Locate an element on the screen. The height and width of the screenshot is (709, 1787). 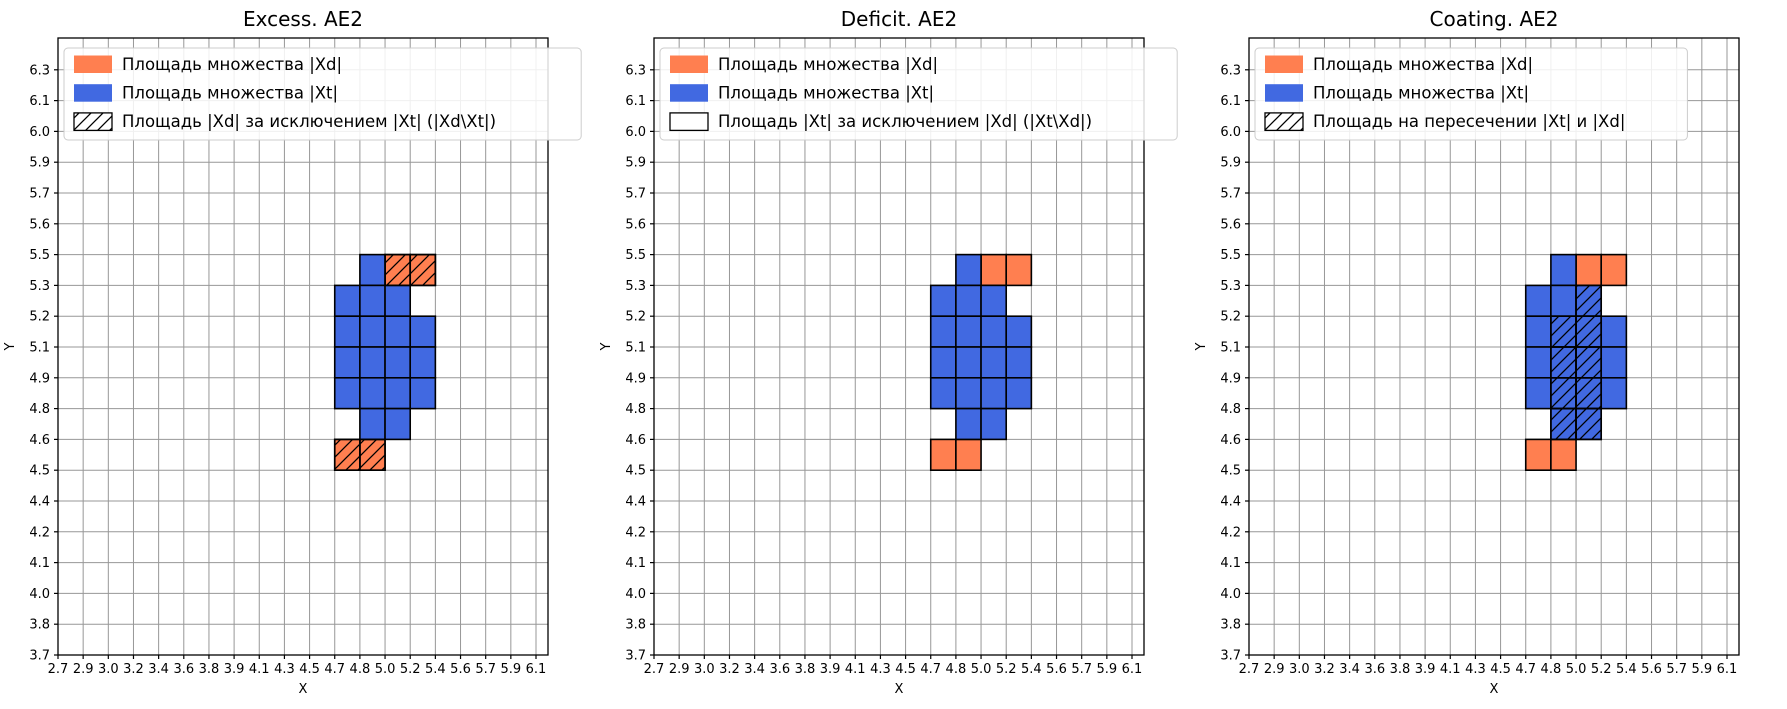
x-tick-label: 2.7 is located at coordinates (58, 669).